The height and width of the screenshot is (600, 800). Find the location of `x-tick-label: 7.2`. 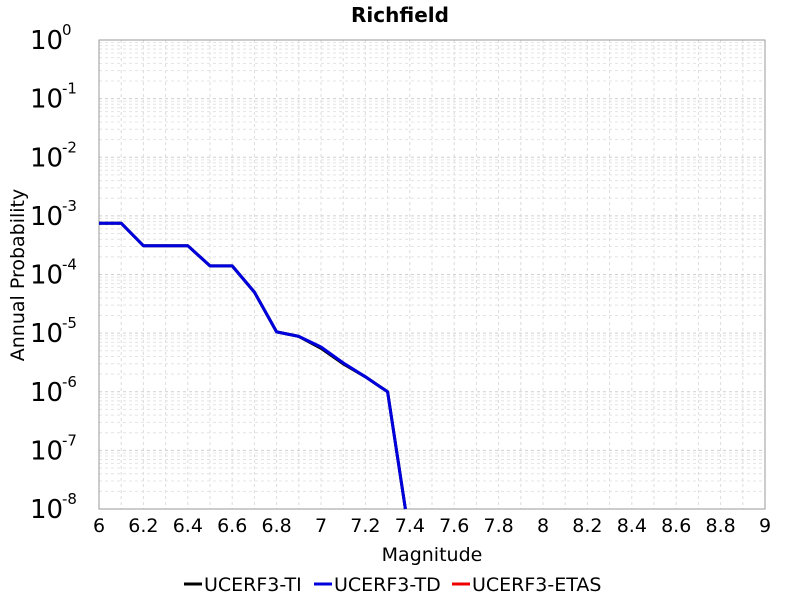

x-tick-label: 7.2 is located at coordinates (365, 526).